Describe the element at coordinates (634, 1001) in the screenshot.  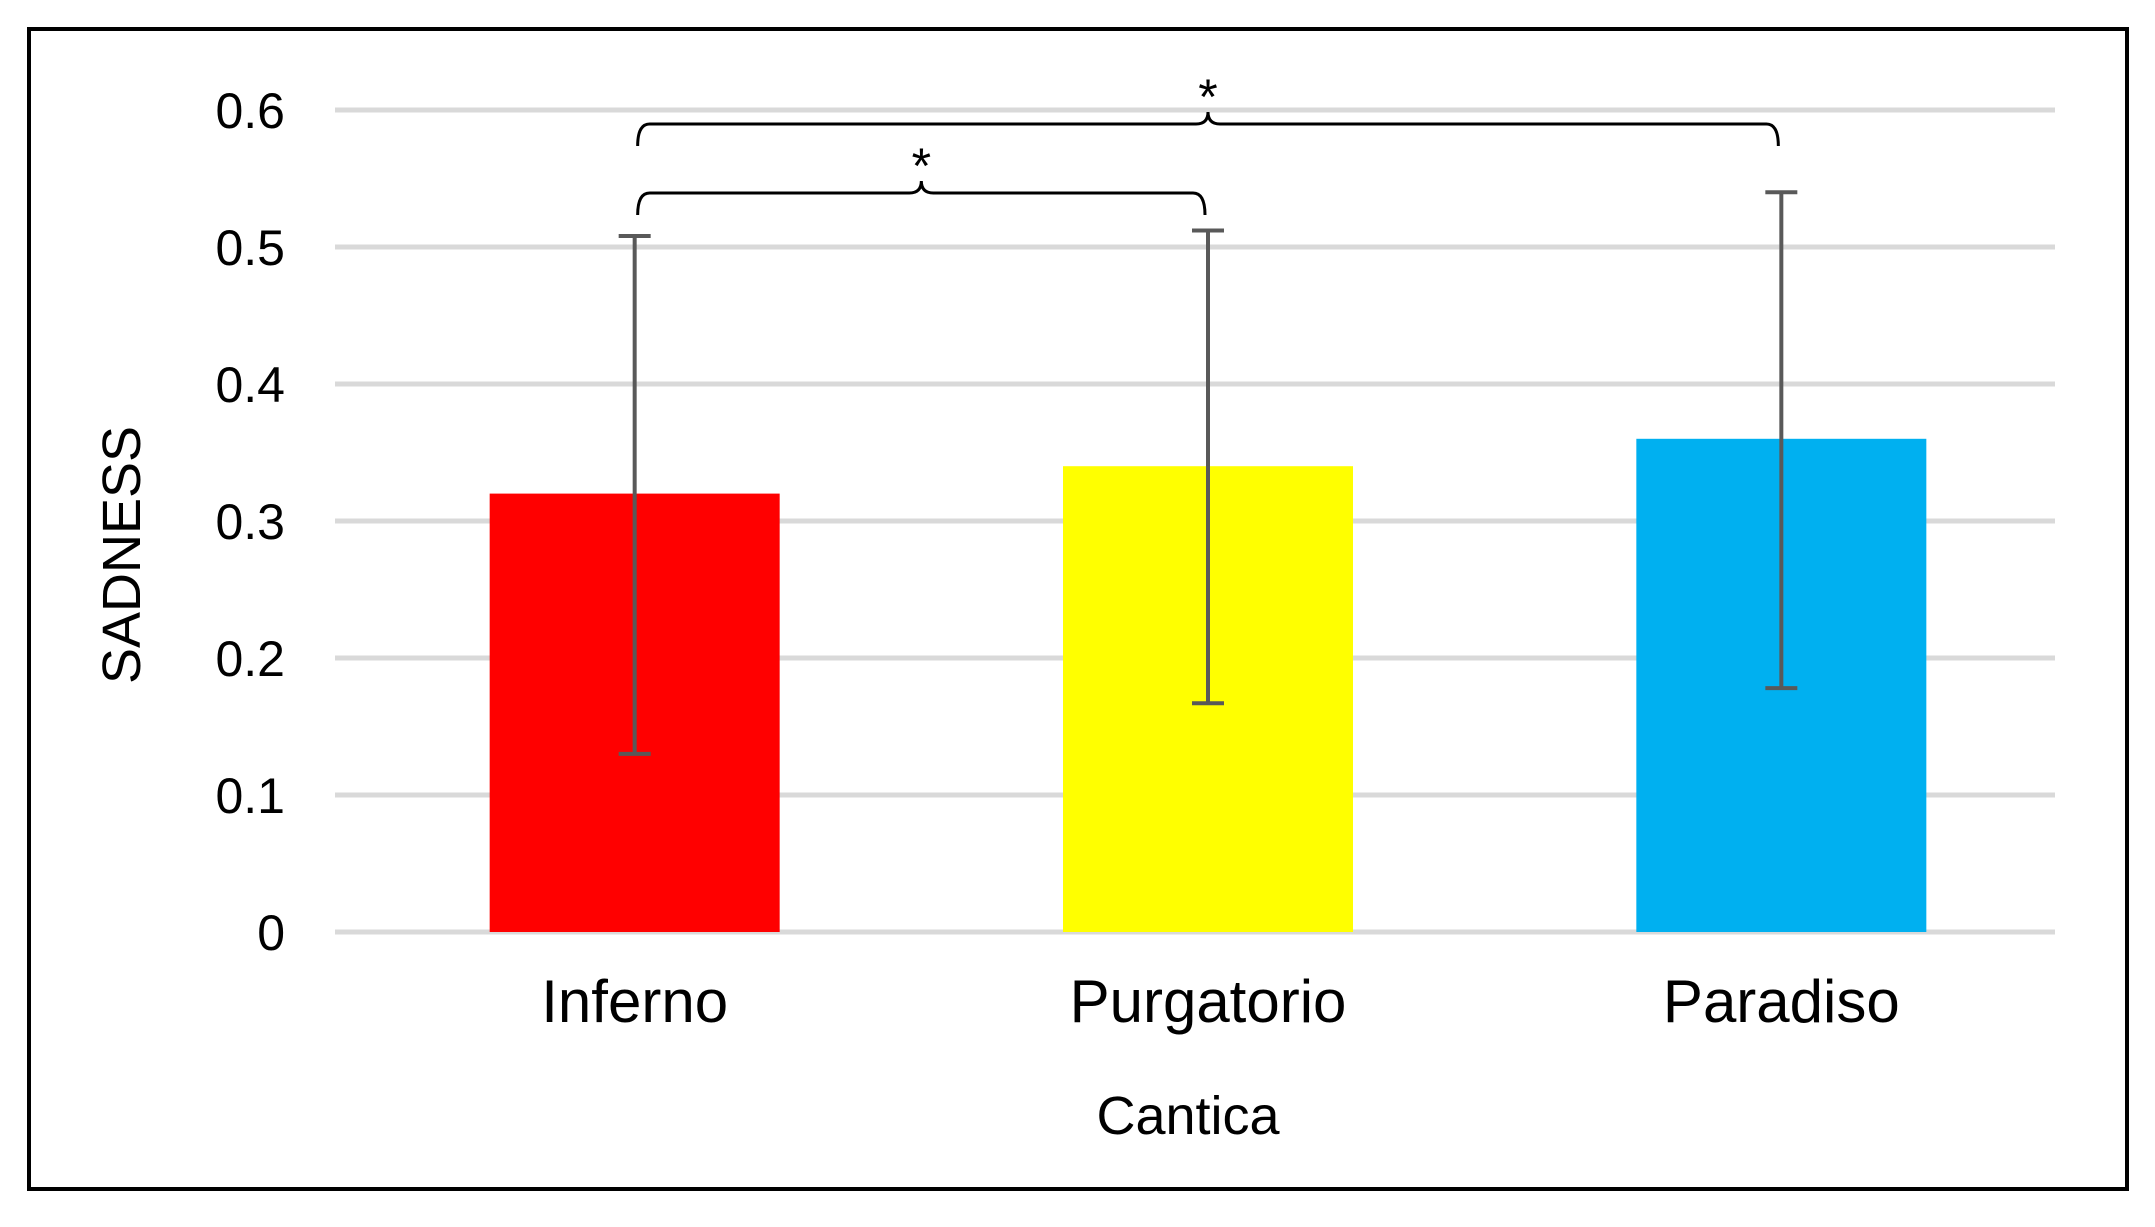
I see `x-tick-label-inferno: Inferno` at that location.